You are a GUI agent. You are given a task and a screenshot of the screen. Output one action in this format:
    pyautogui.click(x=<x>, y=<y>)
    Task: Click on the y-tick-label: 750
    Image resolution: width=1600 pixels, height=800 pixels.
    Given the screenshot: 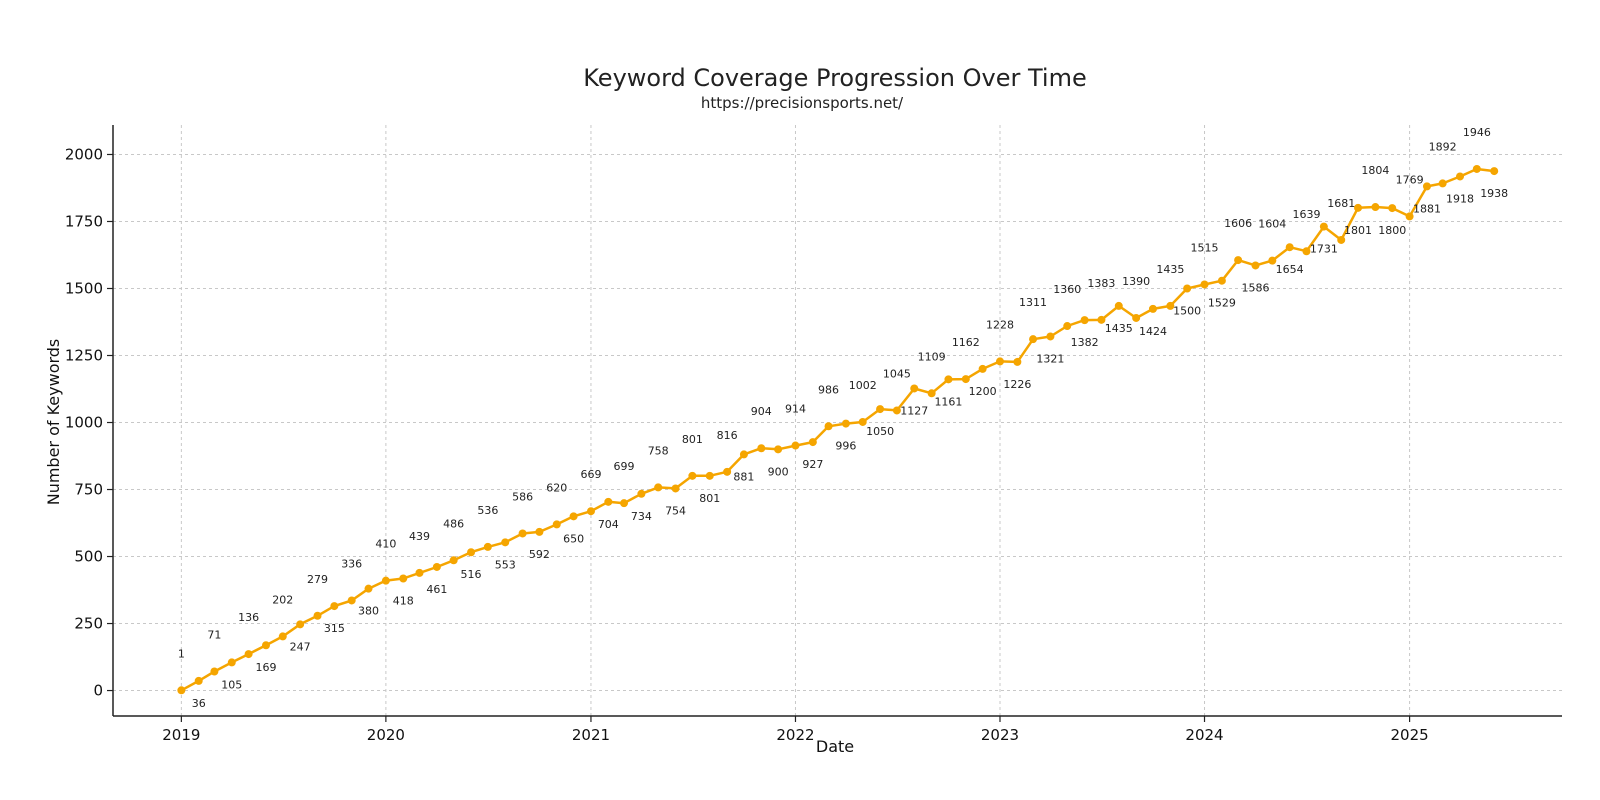 What is the action you would take?
    pyautogui.click(x=88, y=490)
    